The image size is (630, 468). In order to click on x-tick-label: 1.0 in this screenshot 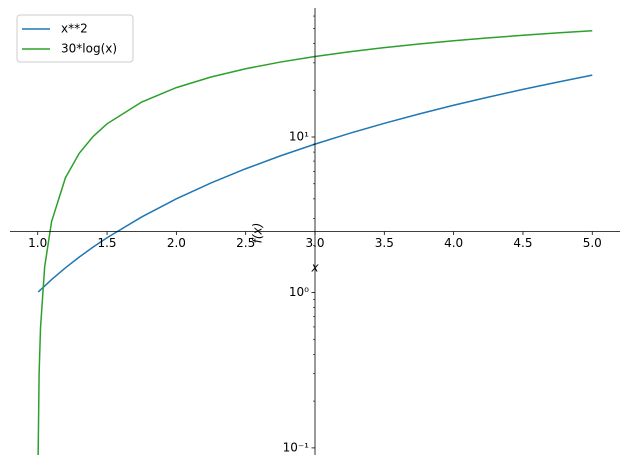, I will do `click(37, 243)`.